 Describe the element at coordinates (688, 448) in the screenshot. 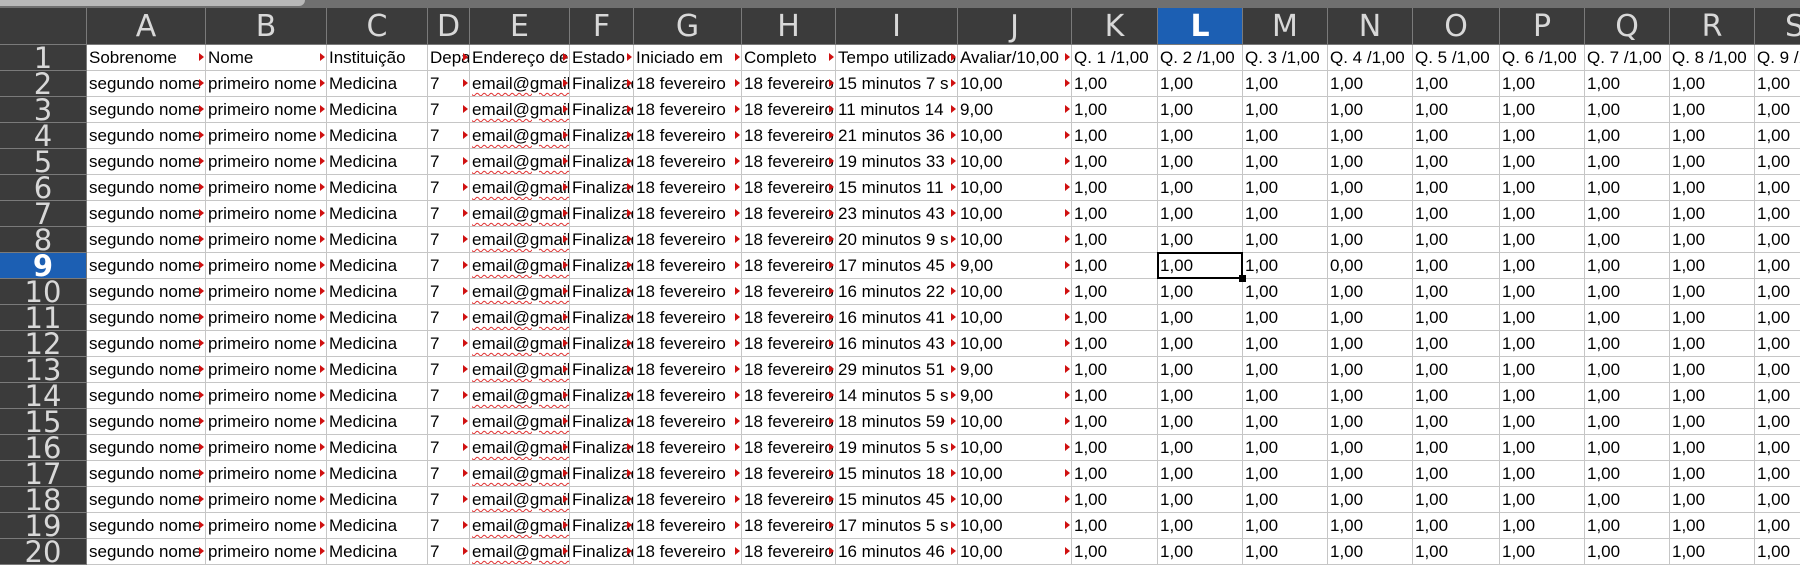

I see `cell-g16: 18 fevereiro` at that location.